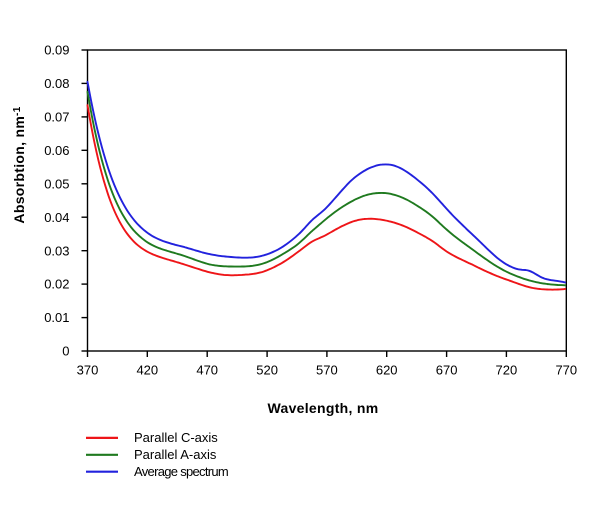 This screenshot has height=509, width=604. What do you see at coordinates (56, 317) in the screenshot?
I see `svg-text: 0.01` at bounding box center [56, 317].